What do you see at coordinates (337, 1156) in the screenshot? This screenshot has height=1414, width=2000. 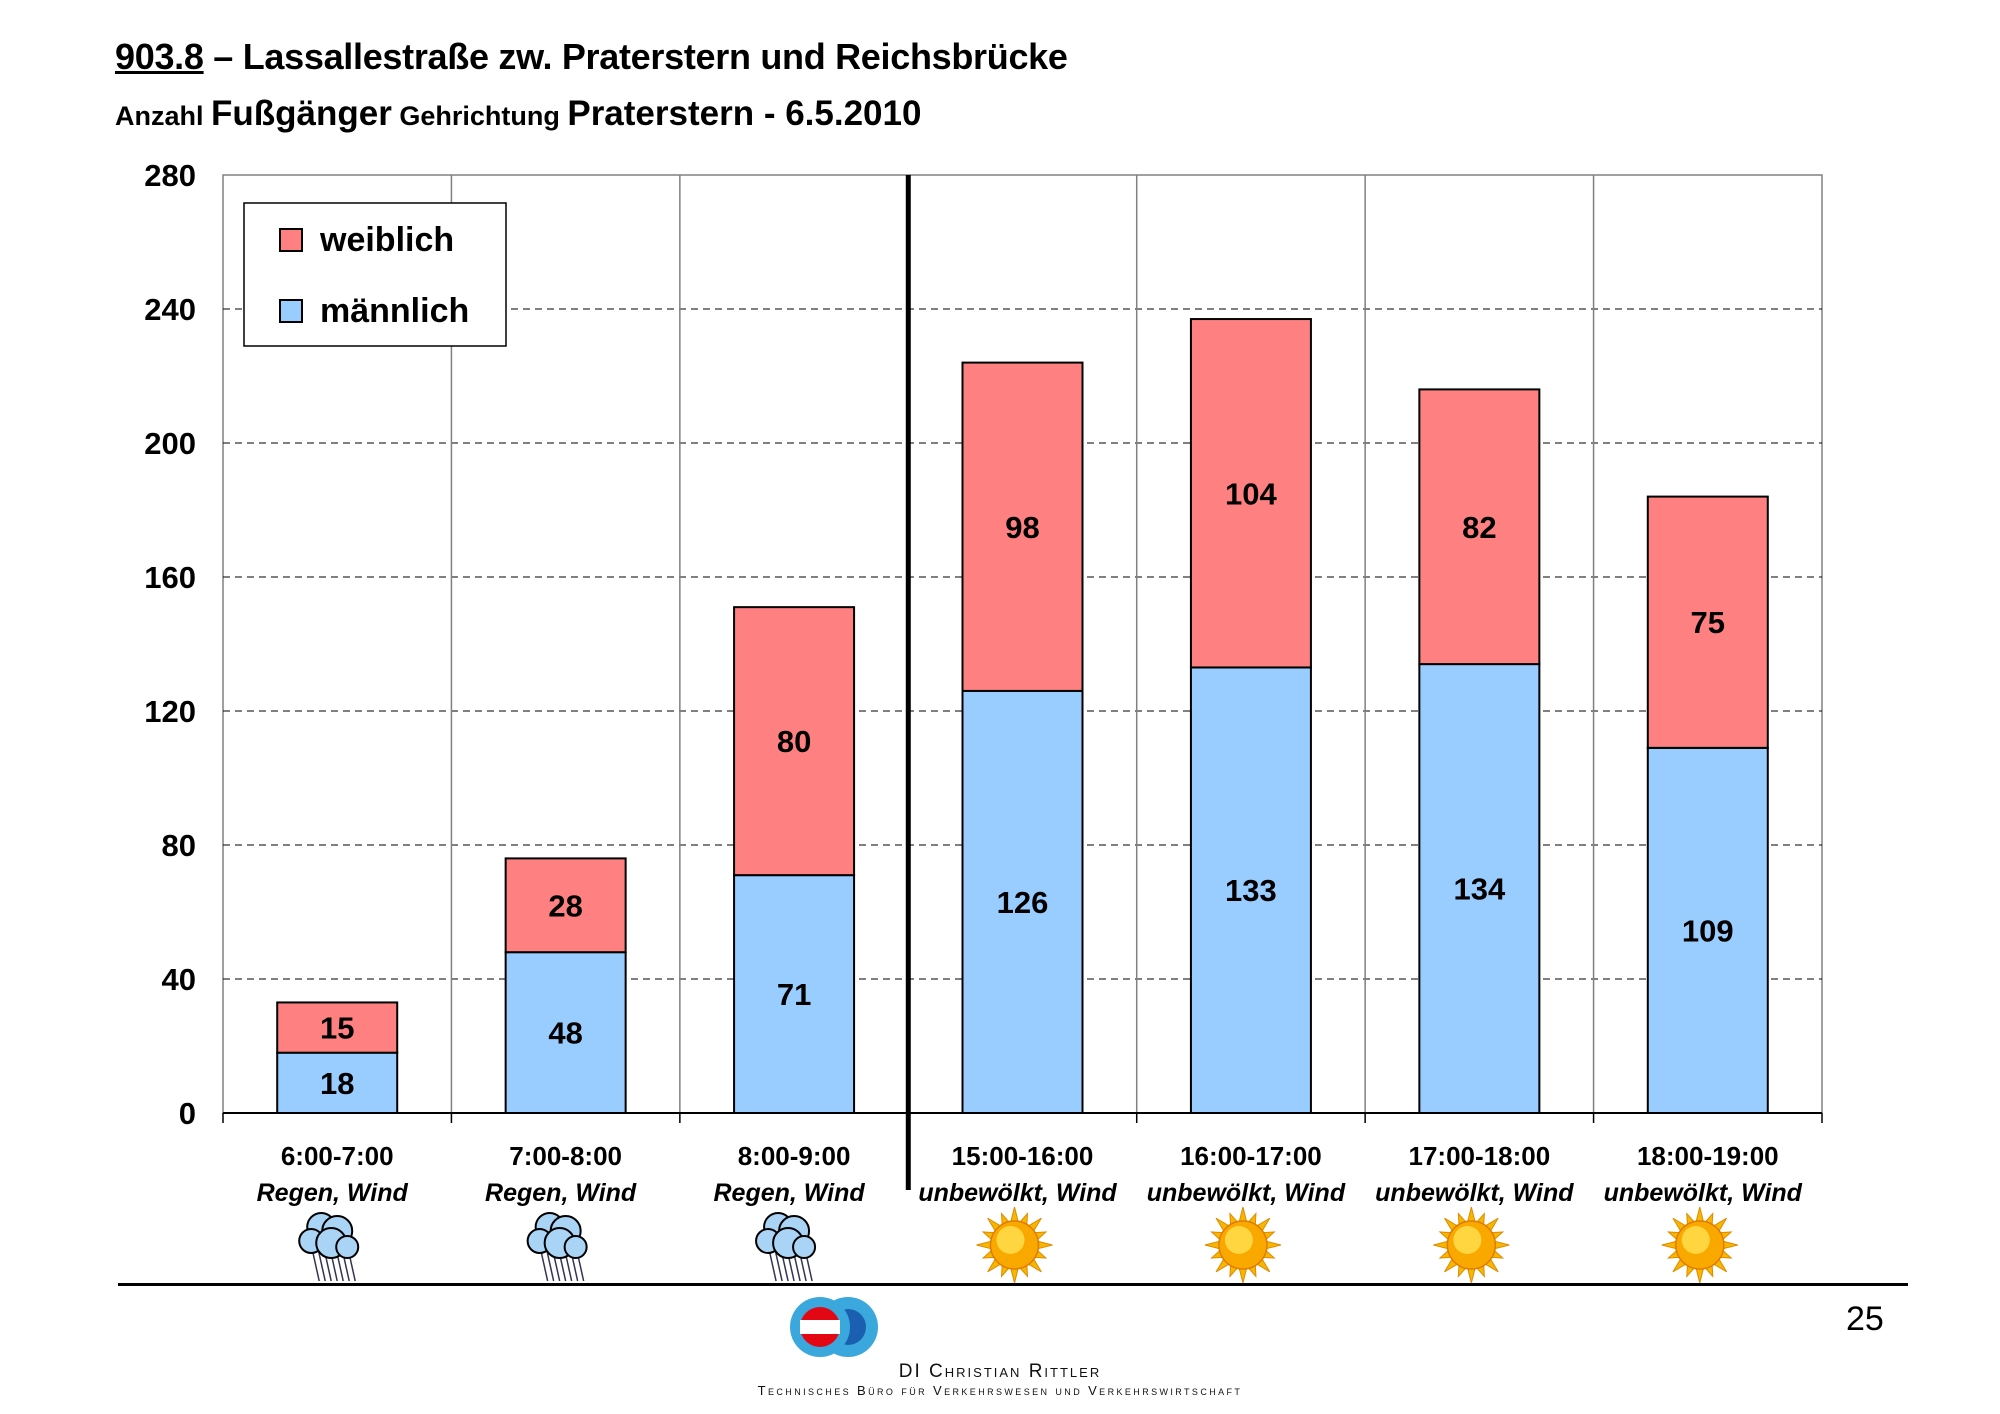 I see `x-tick-label: 6:00-7:00` at bounding box center [337, 1156].